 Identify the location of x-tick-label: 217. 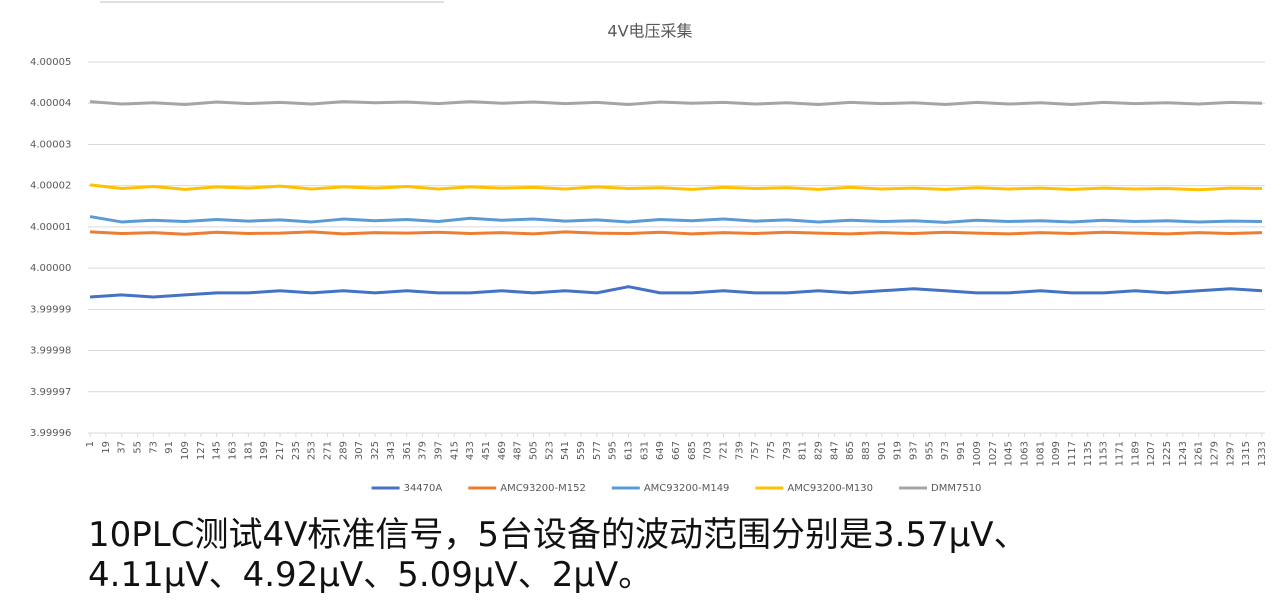
(280, 450).